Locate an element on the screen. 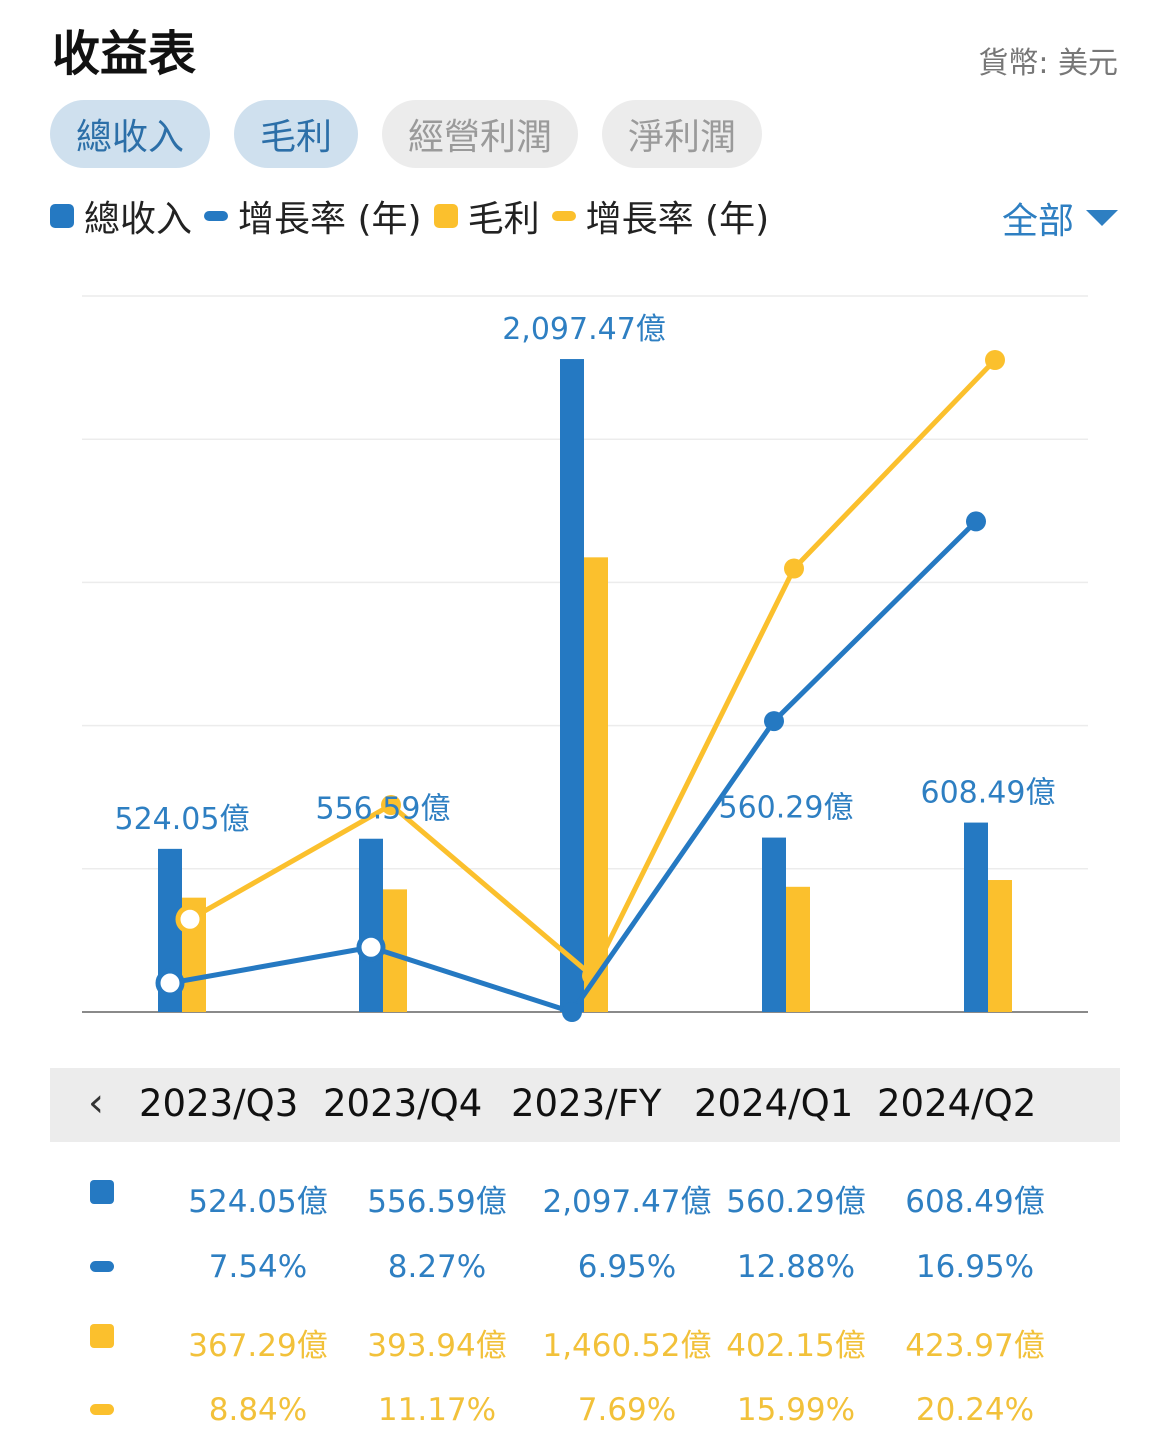 Image resolution: width=1170 pixels, height=1452 pixels. table-cell: 7.54% is located at coordinates (258, 1267).